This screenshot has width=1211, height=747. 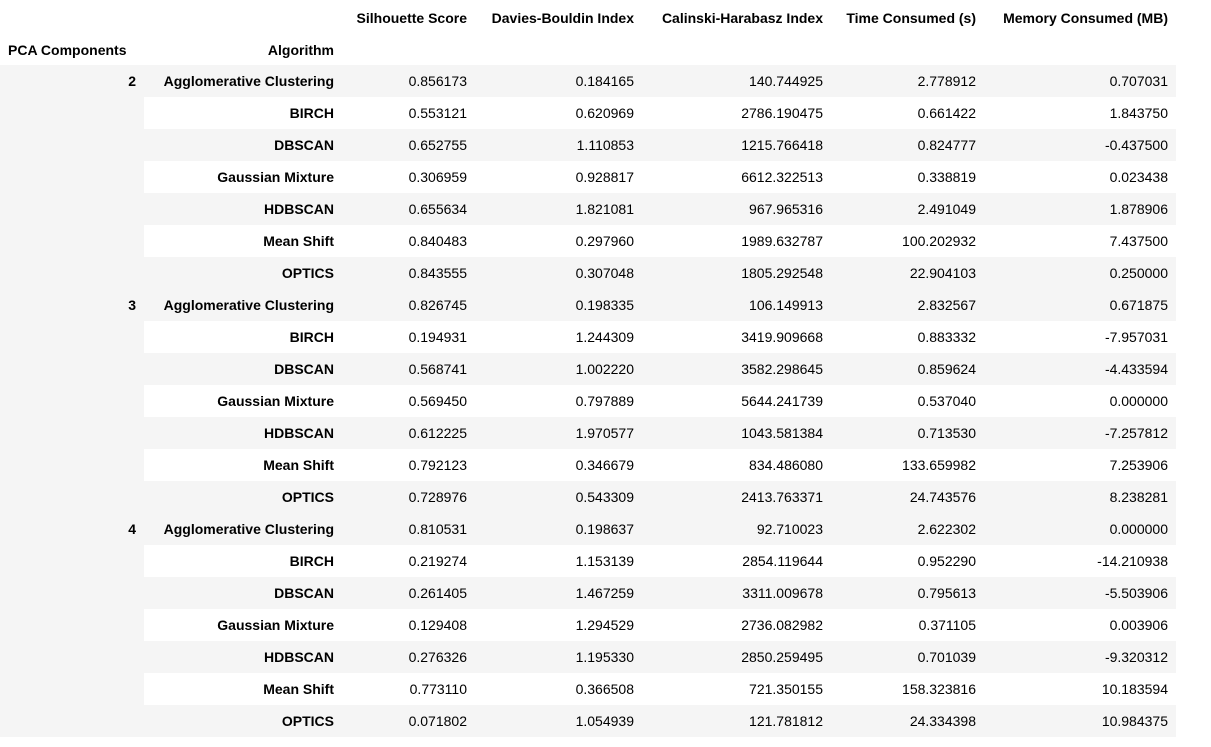 What do you see at coordinates (558, 273) in the screenshot?
I see `value-cell: 0.307048` at bounding box center [558, 273].